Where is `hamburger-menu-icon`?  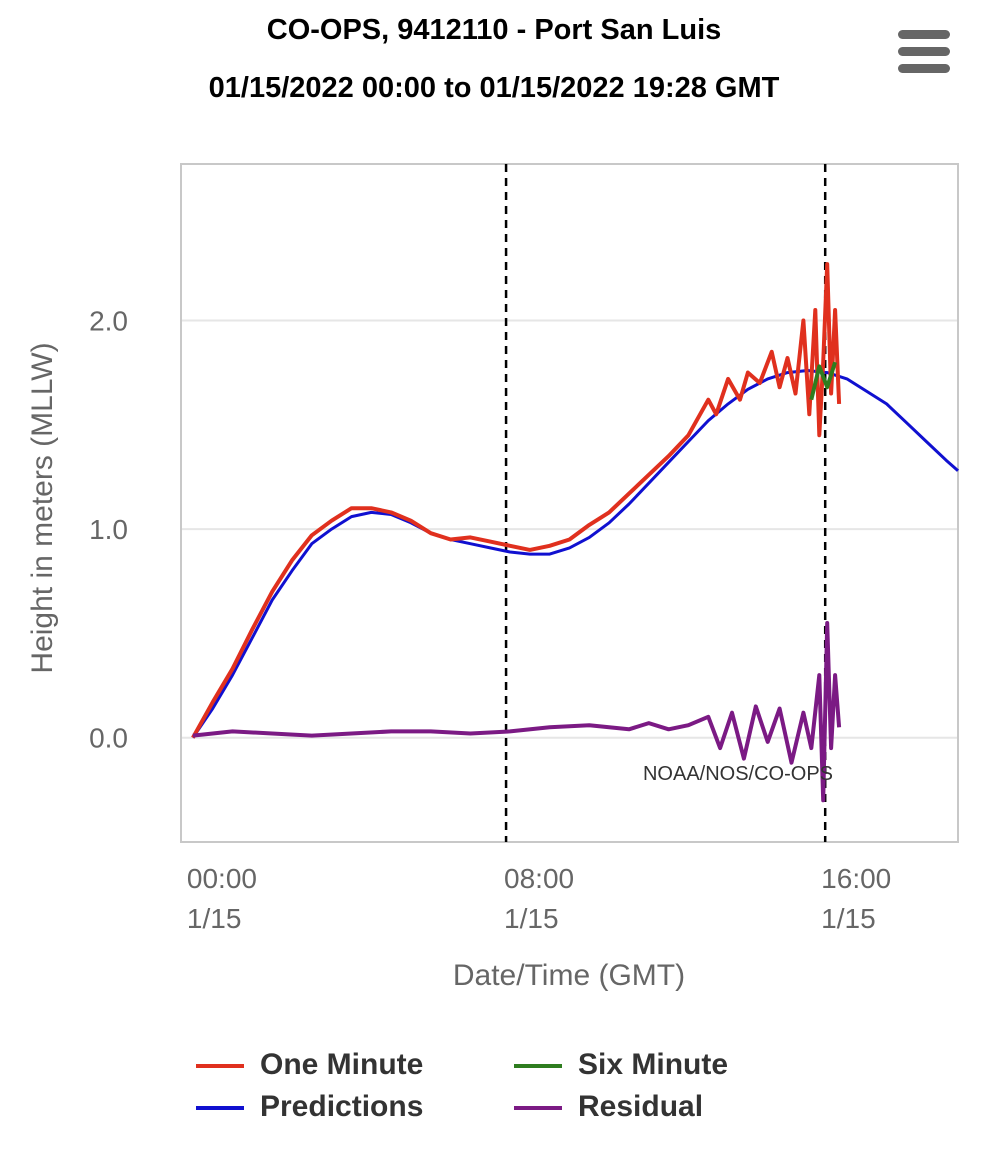 hamburger-menu-icon is located at coordinates (924, 52).